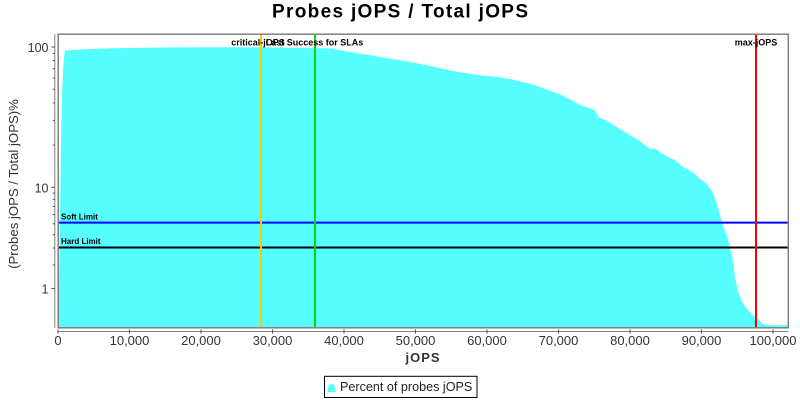 The image size is (800, 400). I want to click on svg-text: 80,000, so click(630, 340).